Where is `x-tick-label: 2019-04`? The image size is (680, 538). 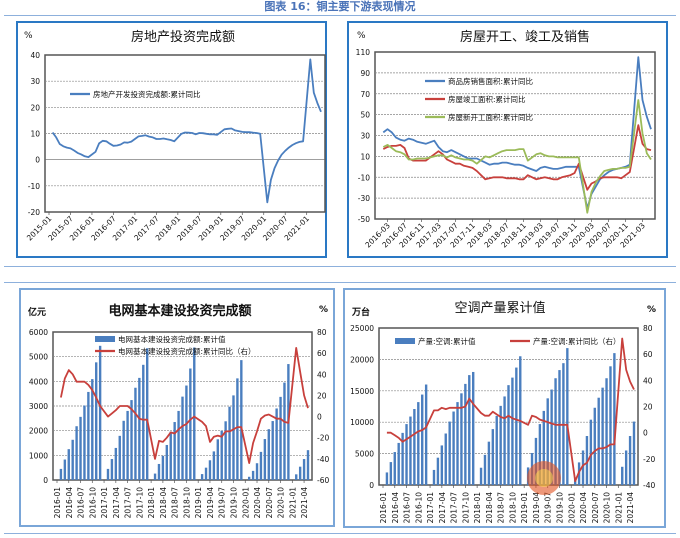 x-tick-label: 2019-04 is located at coordinates (536, 508).